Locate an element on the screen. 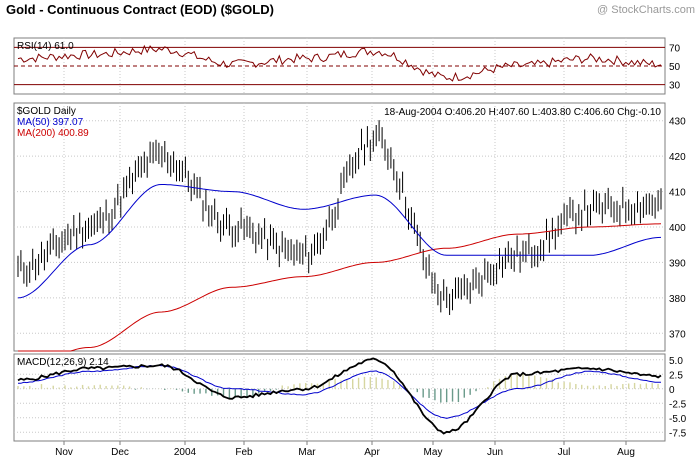 This screenshot has width=700, height=462. month-tick-label: Mar is located at coordinates (307, 452).